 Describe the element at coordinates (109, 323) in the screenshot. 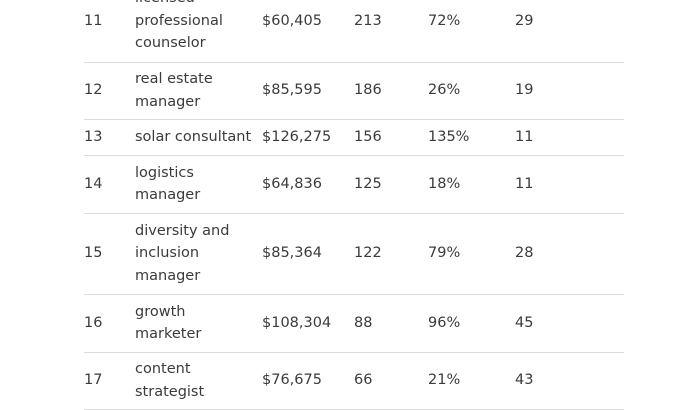

I see `rank-cell: 16` at that location.